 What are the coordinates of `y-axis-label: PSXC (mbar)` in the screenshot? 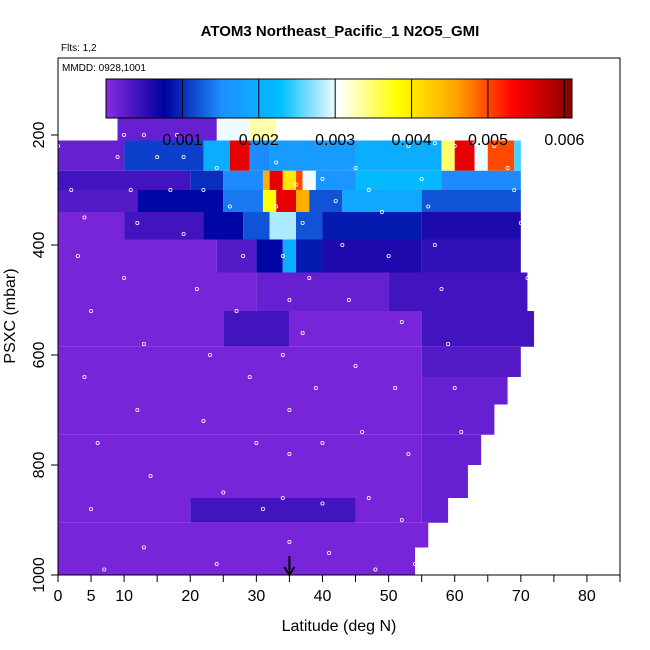 It's located at (10, 315).